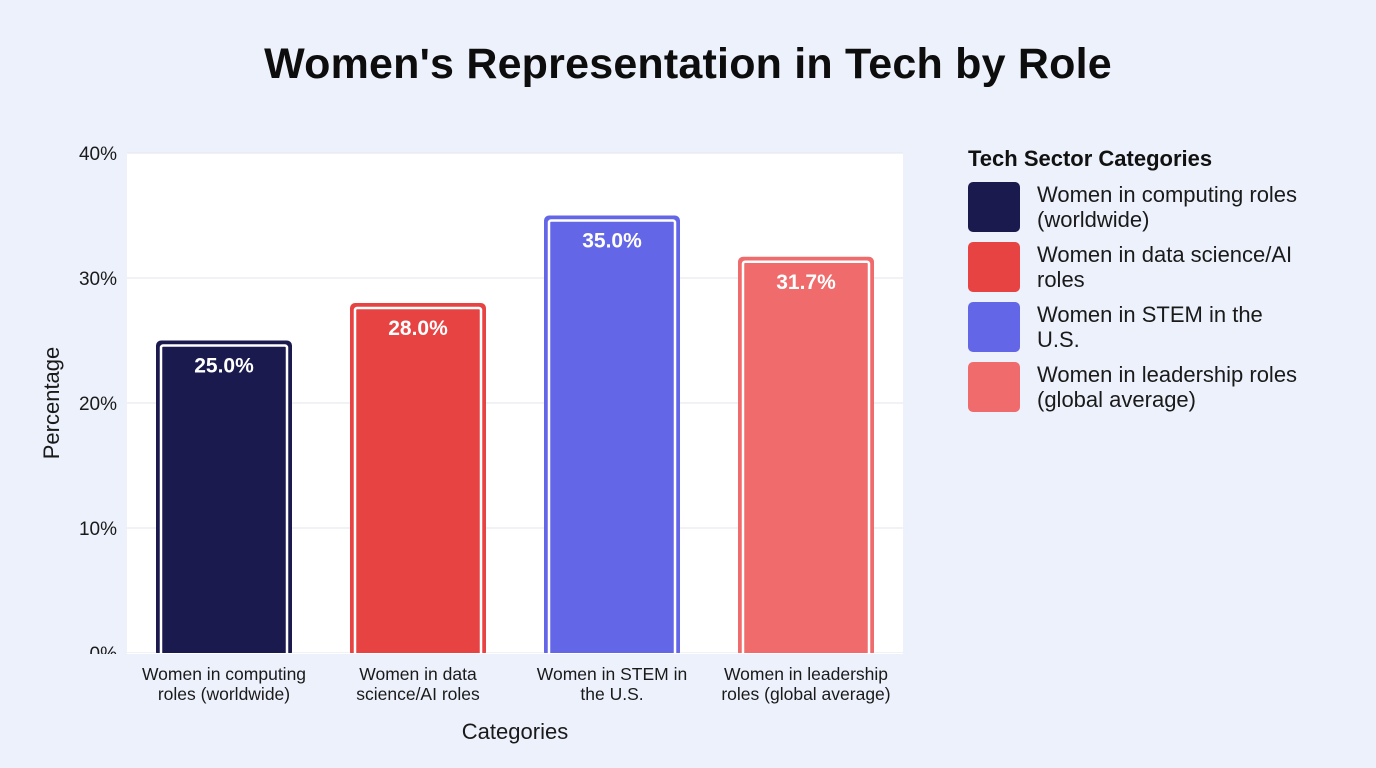  I want to click on y-tick-label: 20%, so click(98, 404).